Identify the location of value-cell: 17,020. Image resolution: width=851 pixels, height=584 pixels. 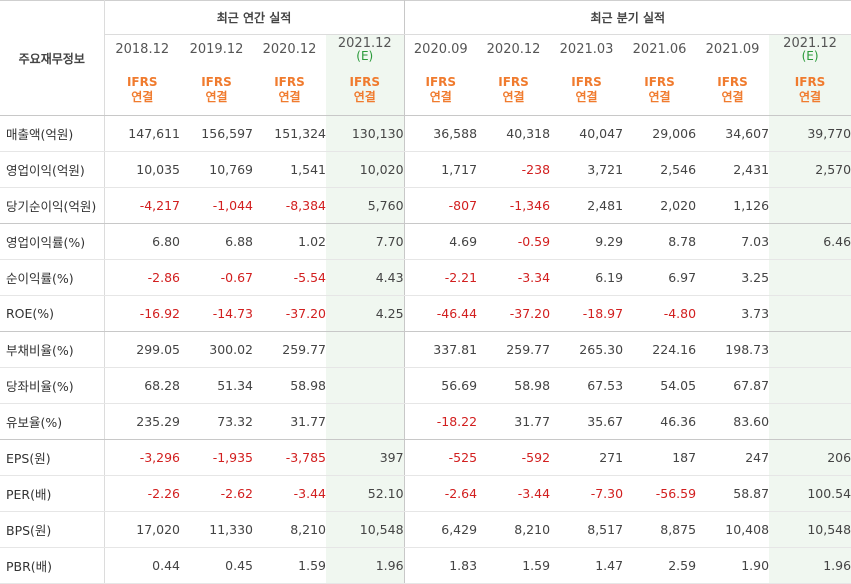
(142, 529).